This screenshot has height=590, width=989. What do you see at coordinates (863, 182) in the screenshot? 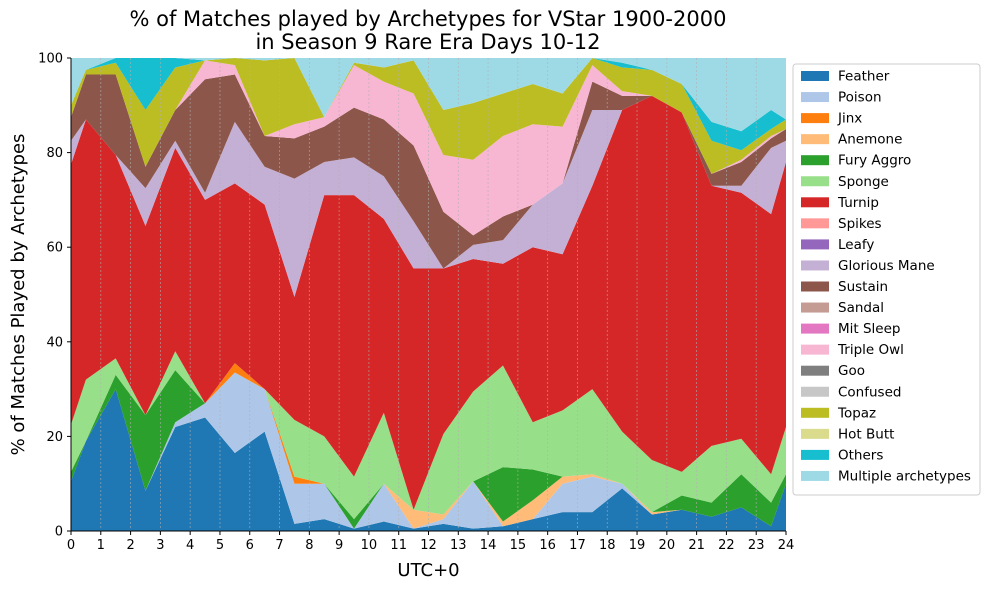
I see `legend-label-sponge: Sponge` at bounding box center [863, 182].